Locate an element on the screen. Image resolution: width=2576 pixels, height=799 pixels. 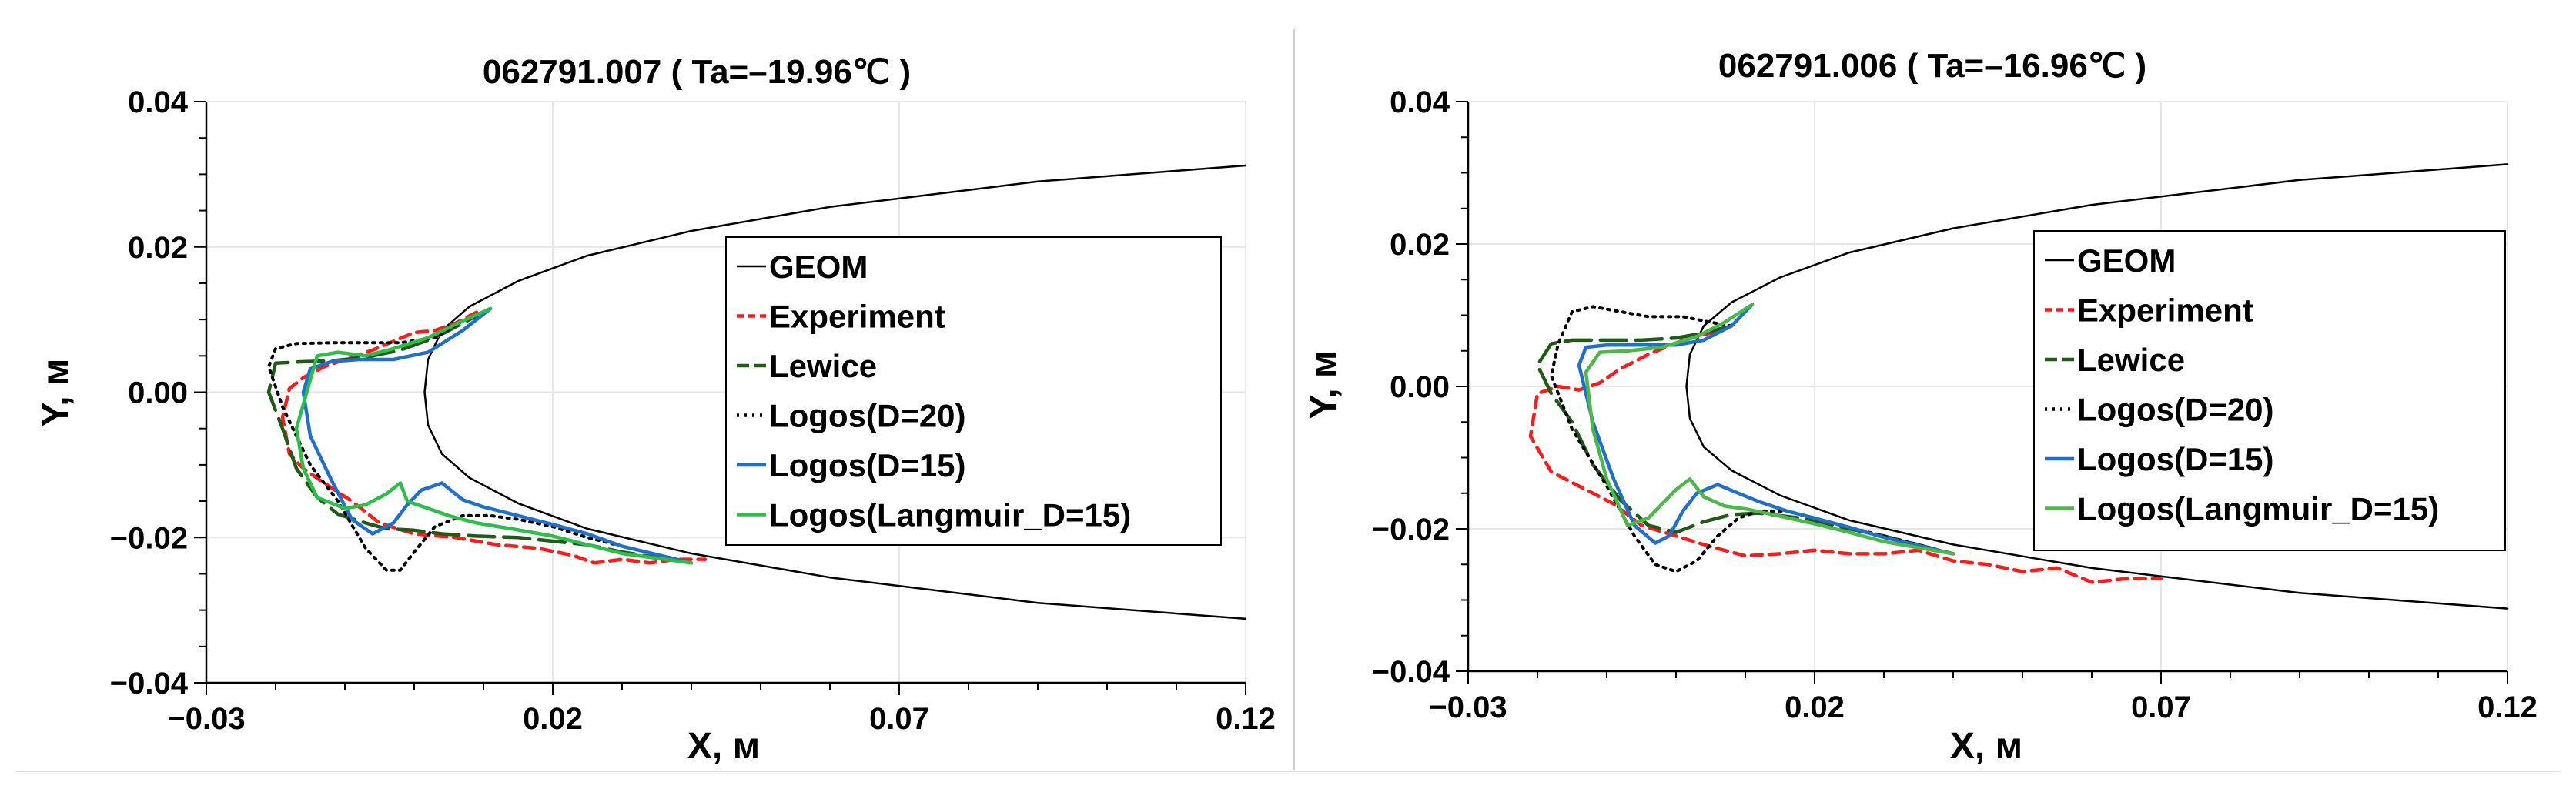
series-line-logos-d-20- is located at coordinates (480, 440).